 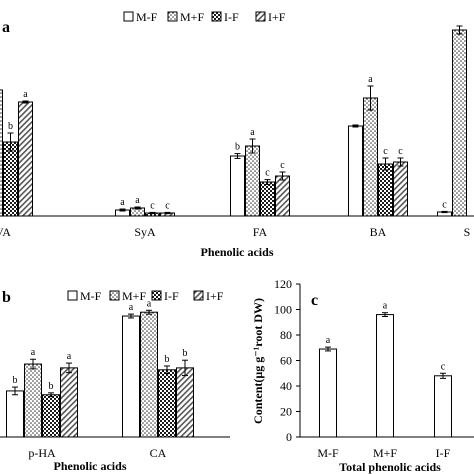 I want to click on panel-c-x-tick-m-f: M+F, so click(x=385, y=453).